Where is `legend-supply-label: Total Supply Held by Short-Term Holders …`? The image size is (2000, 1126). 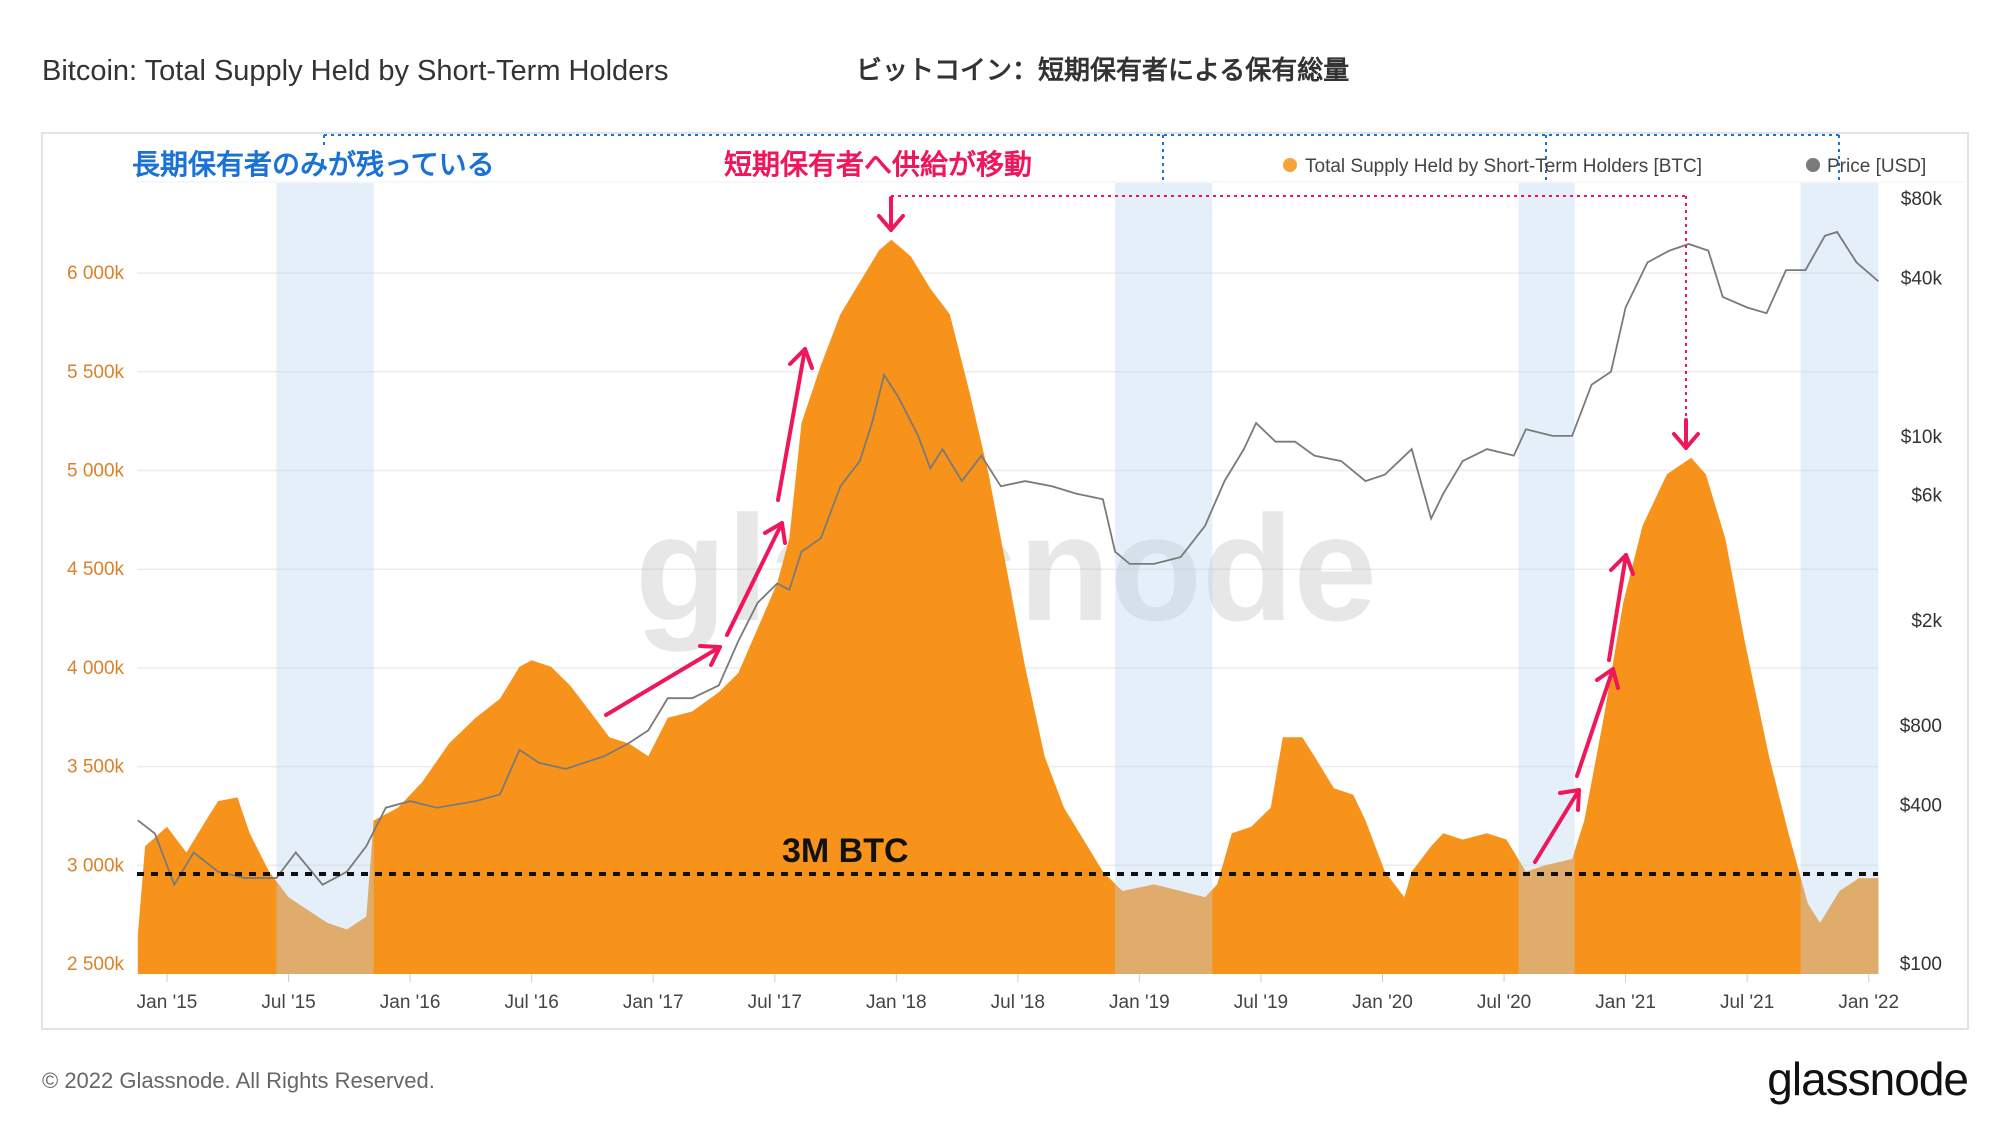 legend-supply-label: Total Supply Held by Short-Term Holders … is located at coordinates (1503, 166).